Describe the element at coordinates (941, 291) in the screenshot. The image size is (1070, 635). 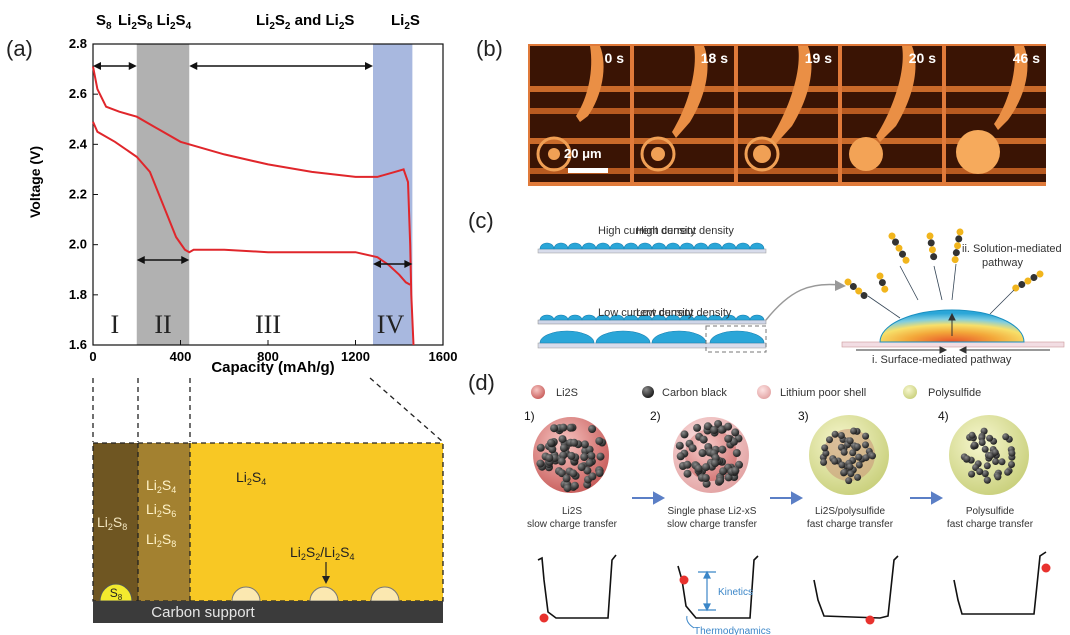
I see `solution-arrows` at that location.